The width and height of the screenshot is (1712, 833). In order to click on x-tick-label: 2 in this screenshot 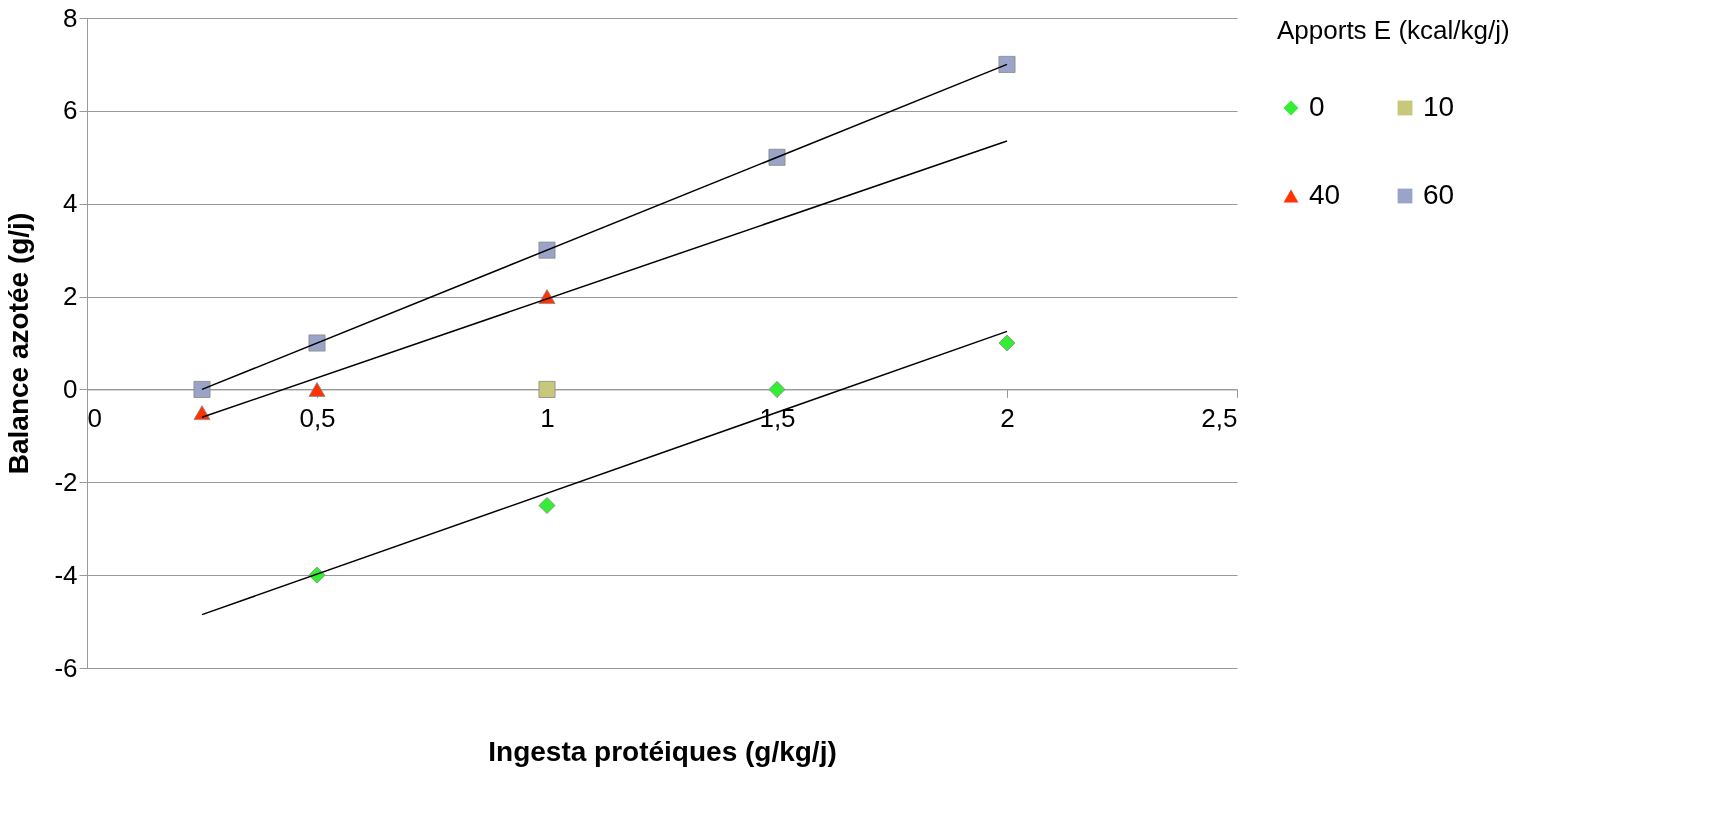, I will do `click(1007, 417)`.